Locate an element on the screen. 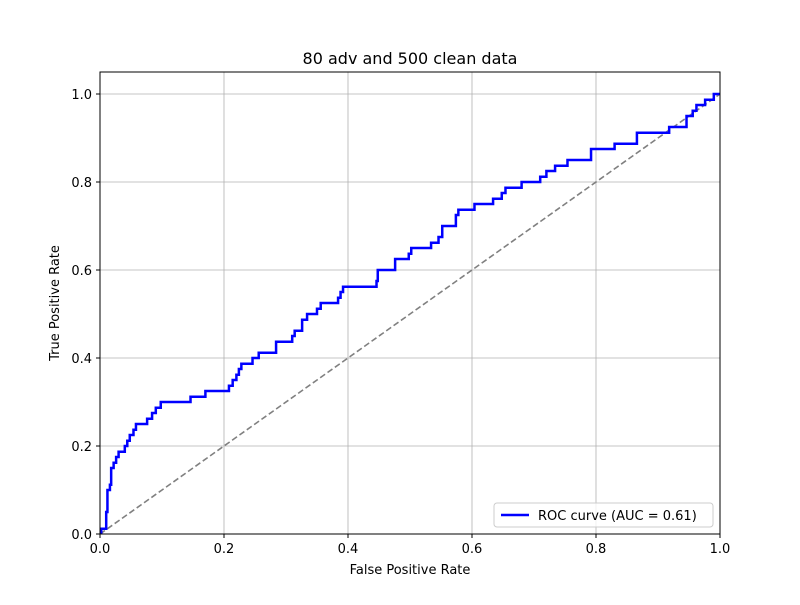 This screenshot has width=800, height=605. y-tick-label: 0.2 is located at coordinates (81, 447).